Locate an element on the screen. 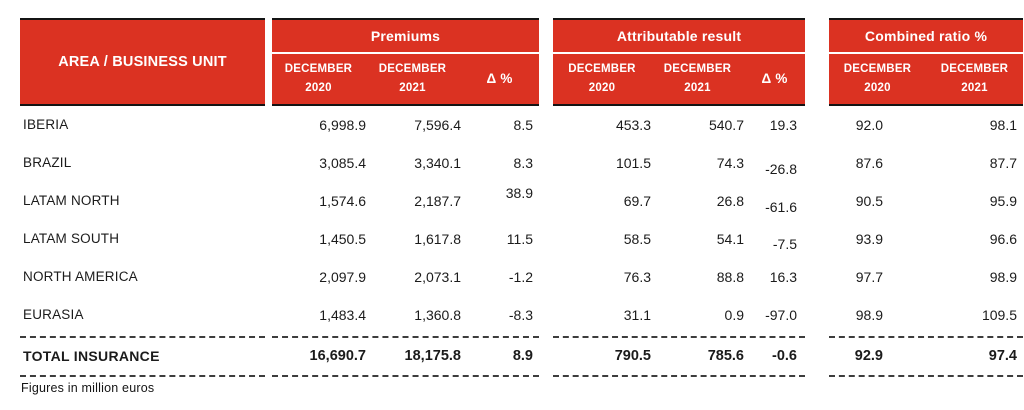 The image size is (1024, 410). column-header-combined-dec-2021: DECEMBER 2021 is located at coordinates (974, 78).